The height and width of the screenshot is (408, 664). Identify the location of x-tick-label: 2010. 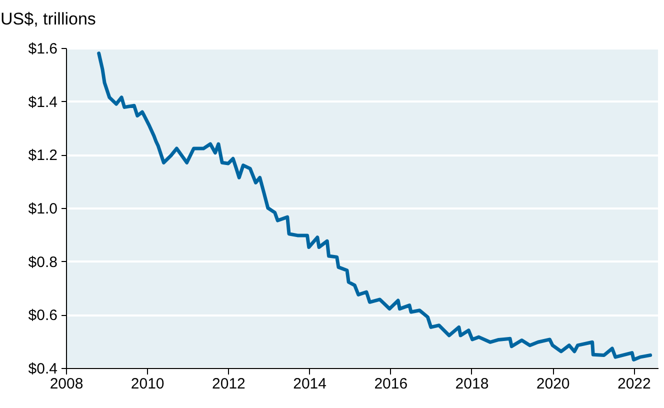
(147, 384).